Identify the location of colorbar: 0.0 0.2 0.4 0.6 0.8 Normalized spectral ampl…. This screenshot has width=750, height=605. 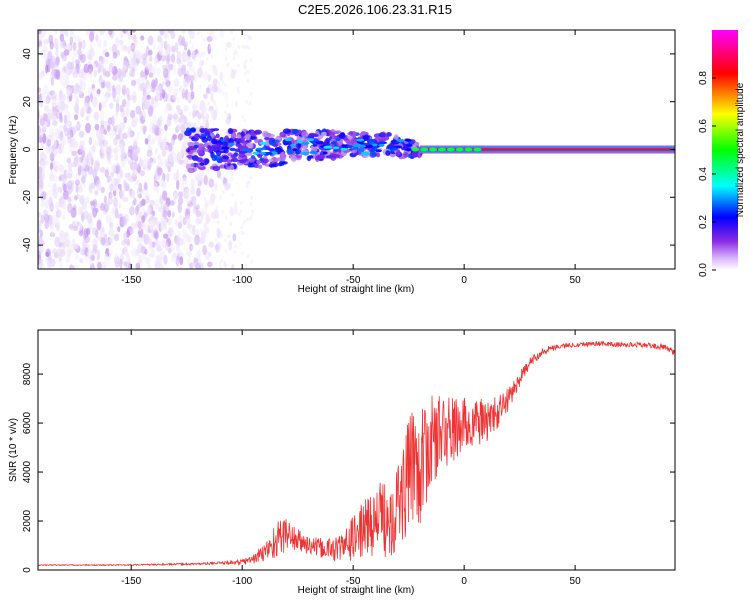
(722, 153).